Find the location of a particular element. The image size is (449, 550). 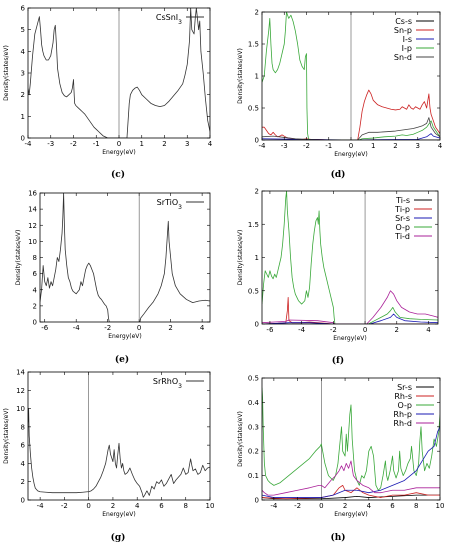

legend-label: CsSnI3 is located at coordinates (169, 19).